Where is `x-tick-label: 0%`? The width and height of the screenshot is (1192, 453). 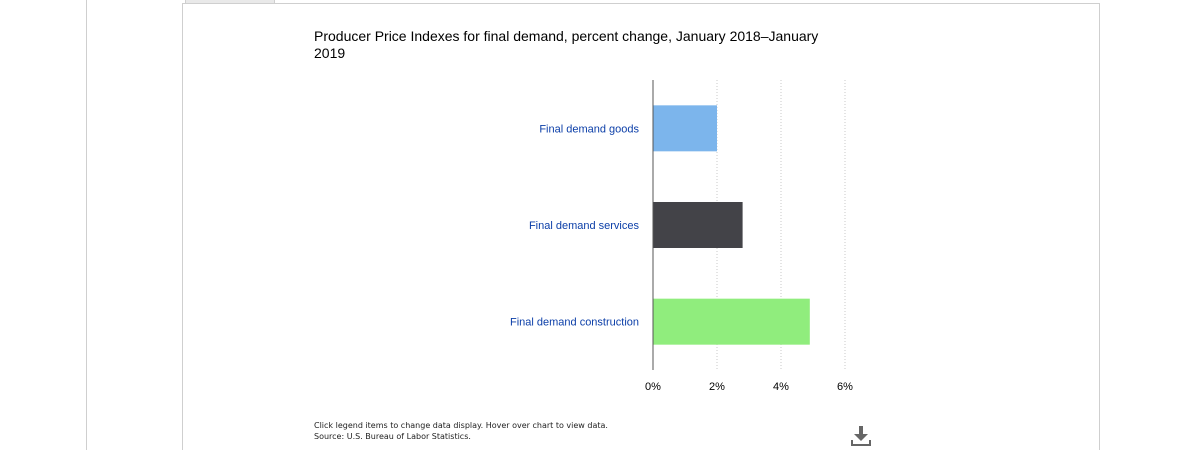 x-tick-label: 0% is located at coordinates (653, 387).